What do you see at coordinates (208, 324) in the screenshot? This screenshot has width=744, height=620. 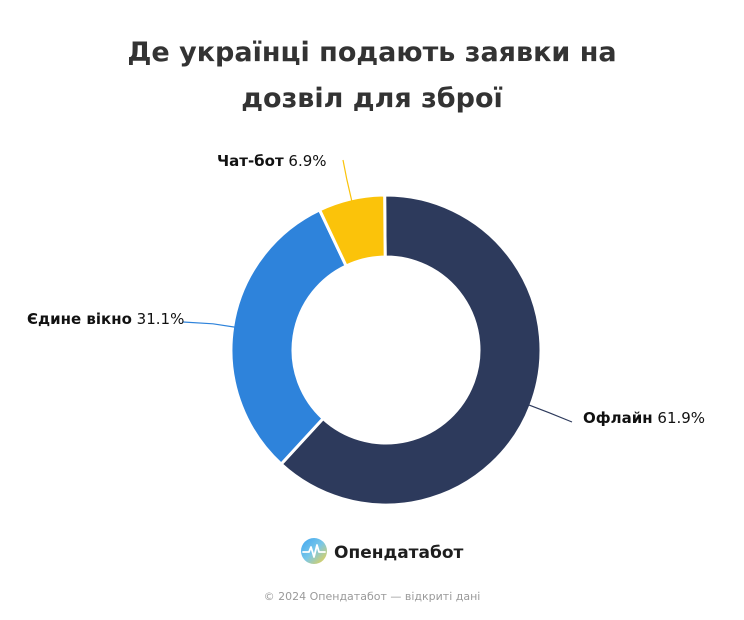 I see `leader-single-window` at bounding box center [208, 324].